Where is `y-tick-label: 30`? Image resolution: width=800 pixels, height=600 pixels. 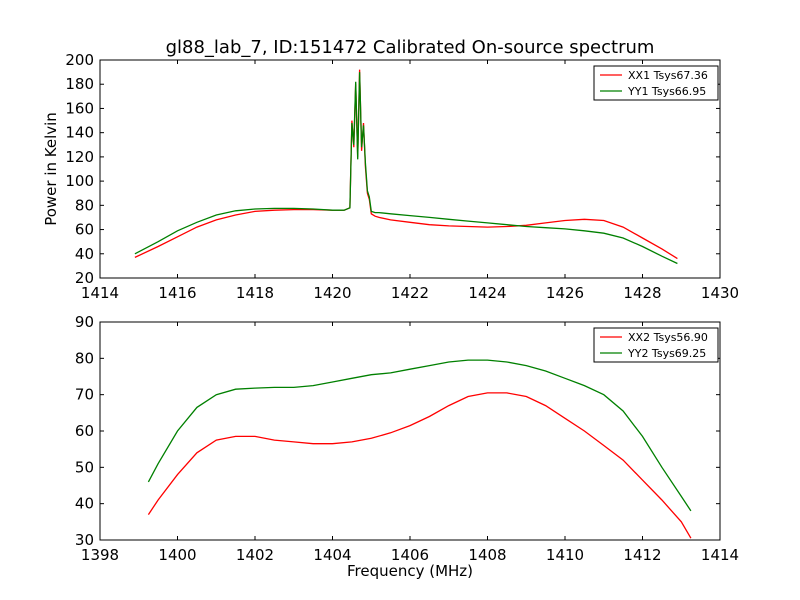 y-tick-label: 30 is located at coordinates (84, 540).